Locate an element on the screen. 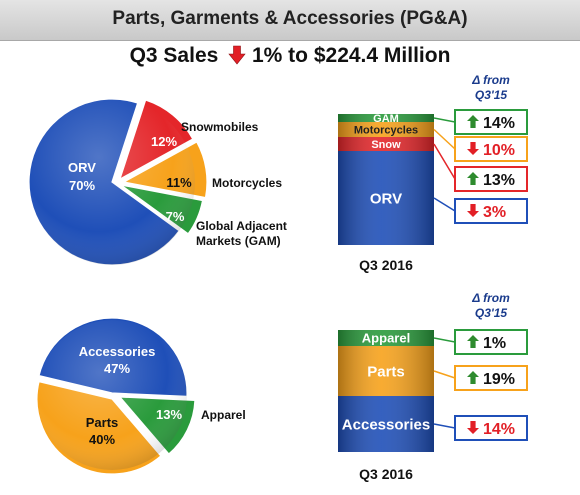  bar-shade-apparel is located at coordinates (386, 338).